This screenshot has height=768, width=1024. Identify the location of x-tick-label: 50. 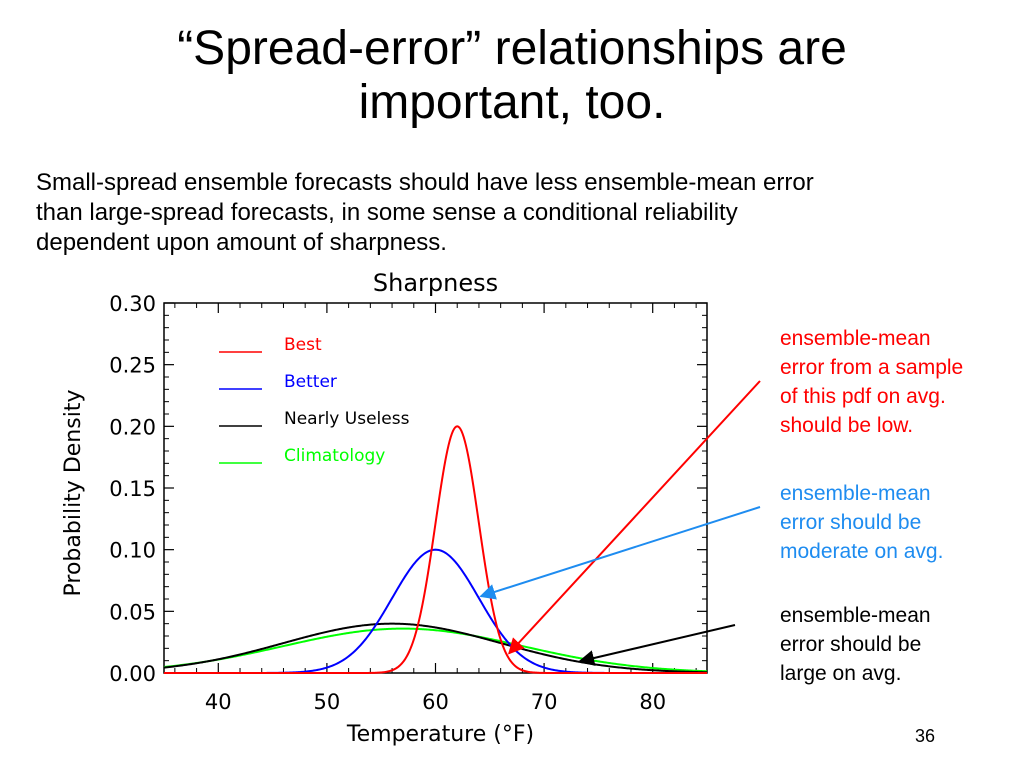
(327, 702).